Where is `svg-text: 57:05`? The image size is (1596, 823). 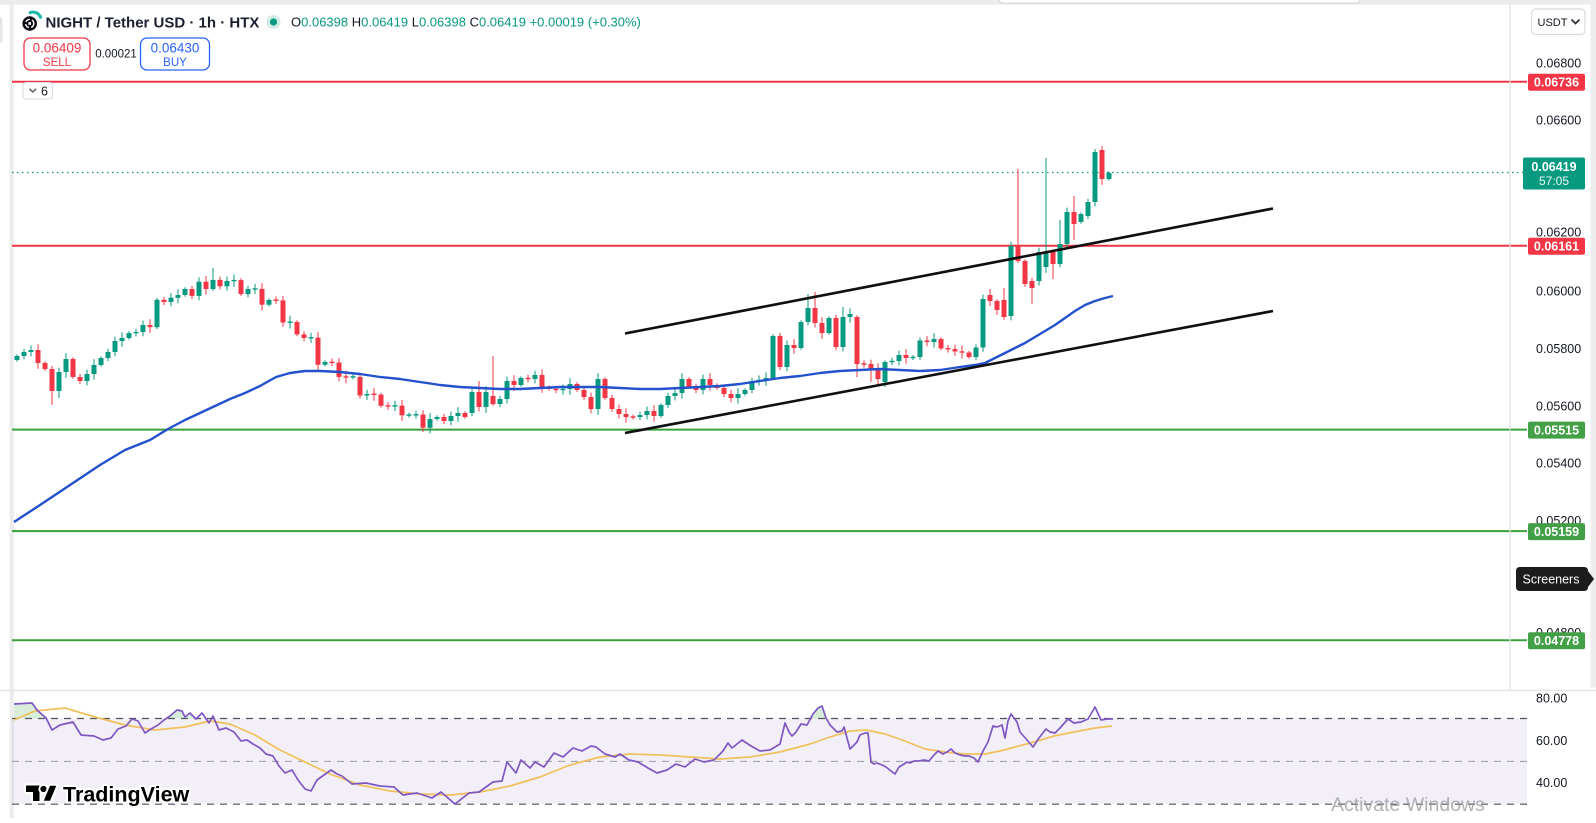
svg-text: 57:05 is located at coordinates (1554, 181).